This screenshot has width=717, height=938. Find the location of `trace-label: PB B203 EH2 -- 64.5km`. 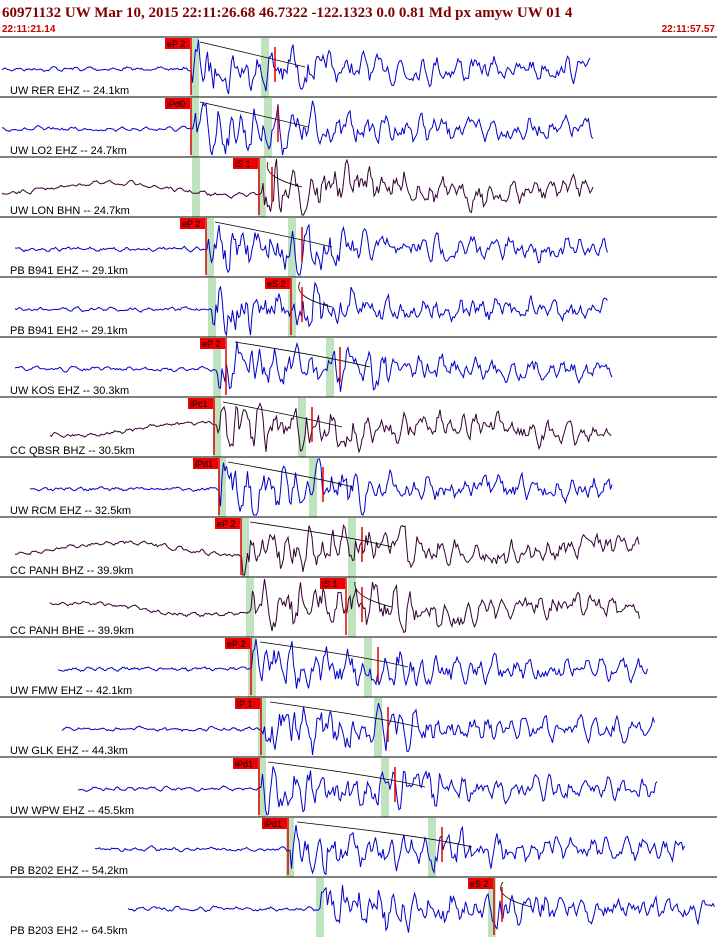

trace-label: PB B203 EH2 -- 64.5km is located at coordinates (68, 931).